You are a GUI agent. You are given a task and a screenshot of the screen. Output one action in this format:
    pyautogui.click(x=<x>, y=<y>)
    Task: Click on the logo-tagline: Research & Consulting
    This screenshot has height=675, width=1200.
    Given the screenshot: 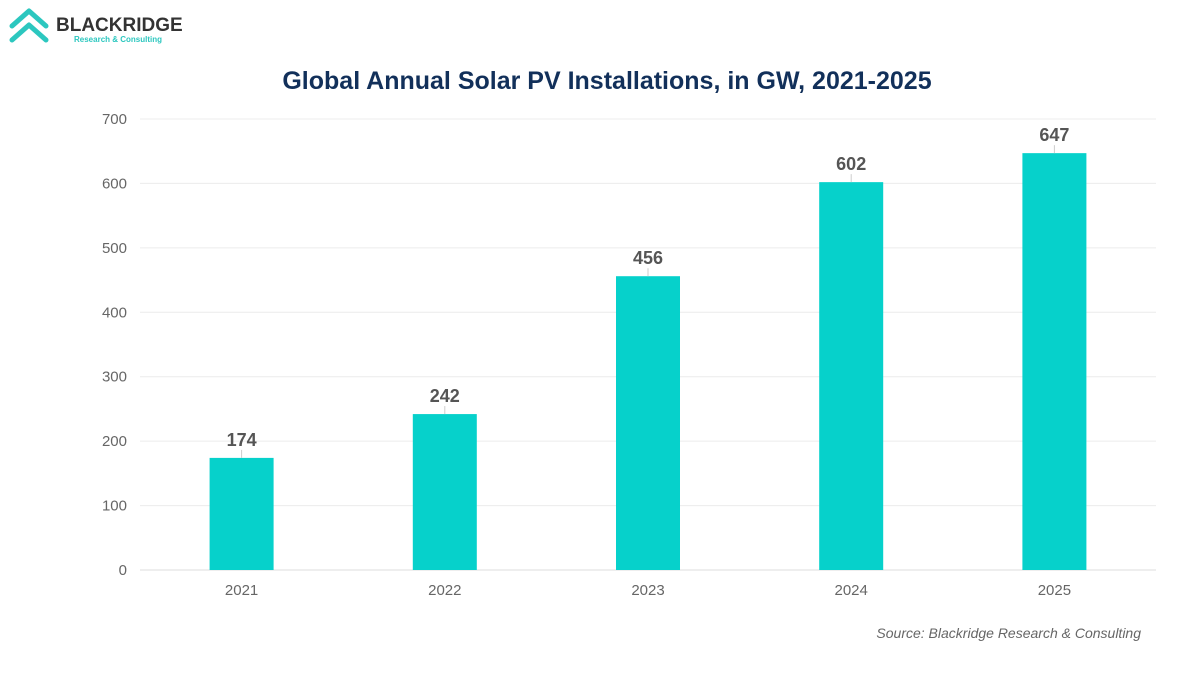 What is the action you would take?
    pyautogui.click(x=118, y=39)
    